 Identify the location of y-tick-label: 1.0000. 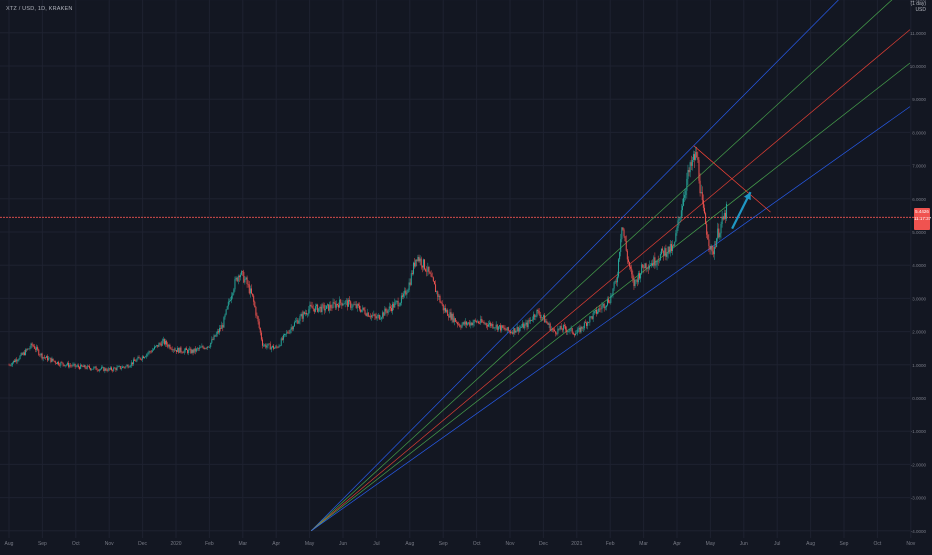
(919, 365).